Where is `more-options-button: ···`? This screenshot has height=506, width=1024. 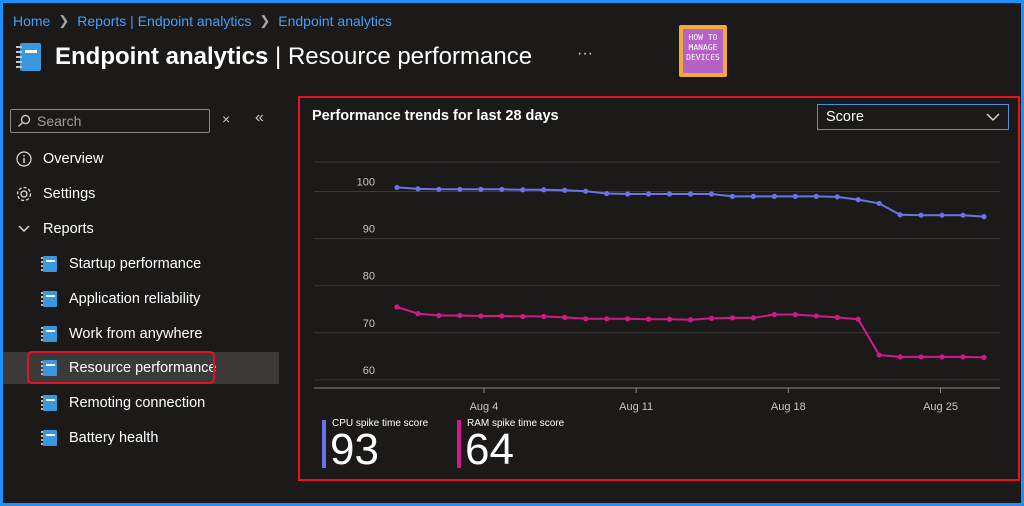
more-options-button: ··· is located at coordinates (585, 53).